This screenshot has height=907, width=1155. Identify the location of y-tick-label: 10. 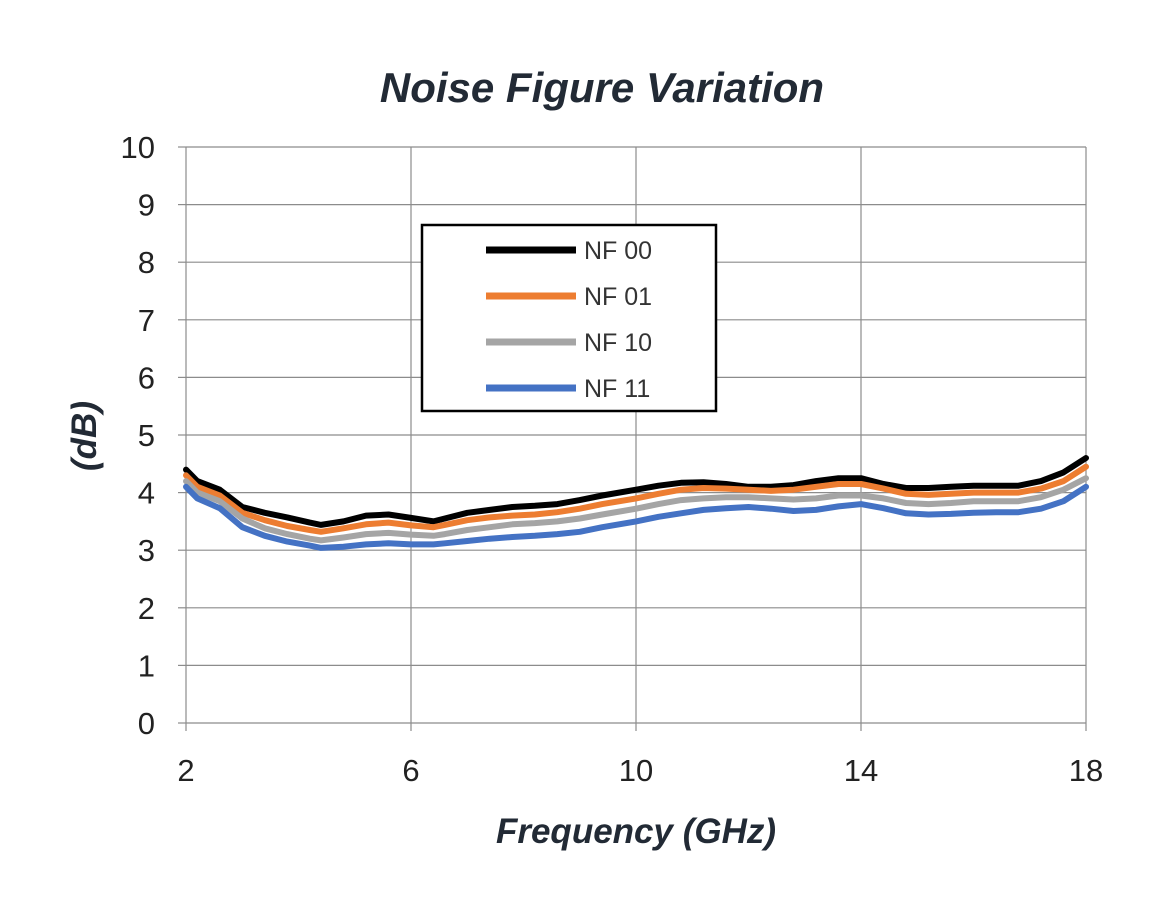
(138, 147).